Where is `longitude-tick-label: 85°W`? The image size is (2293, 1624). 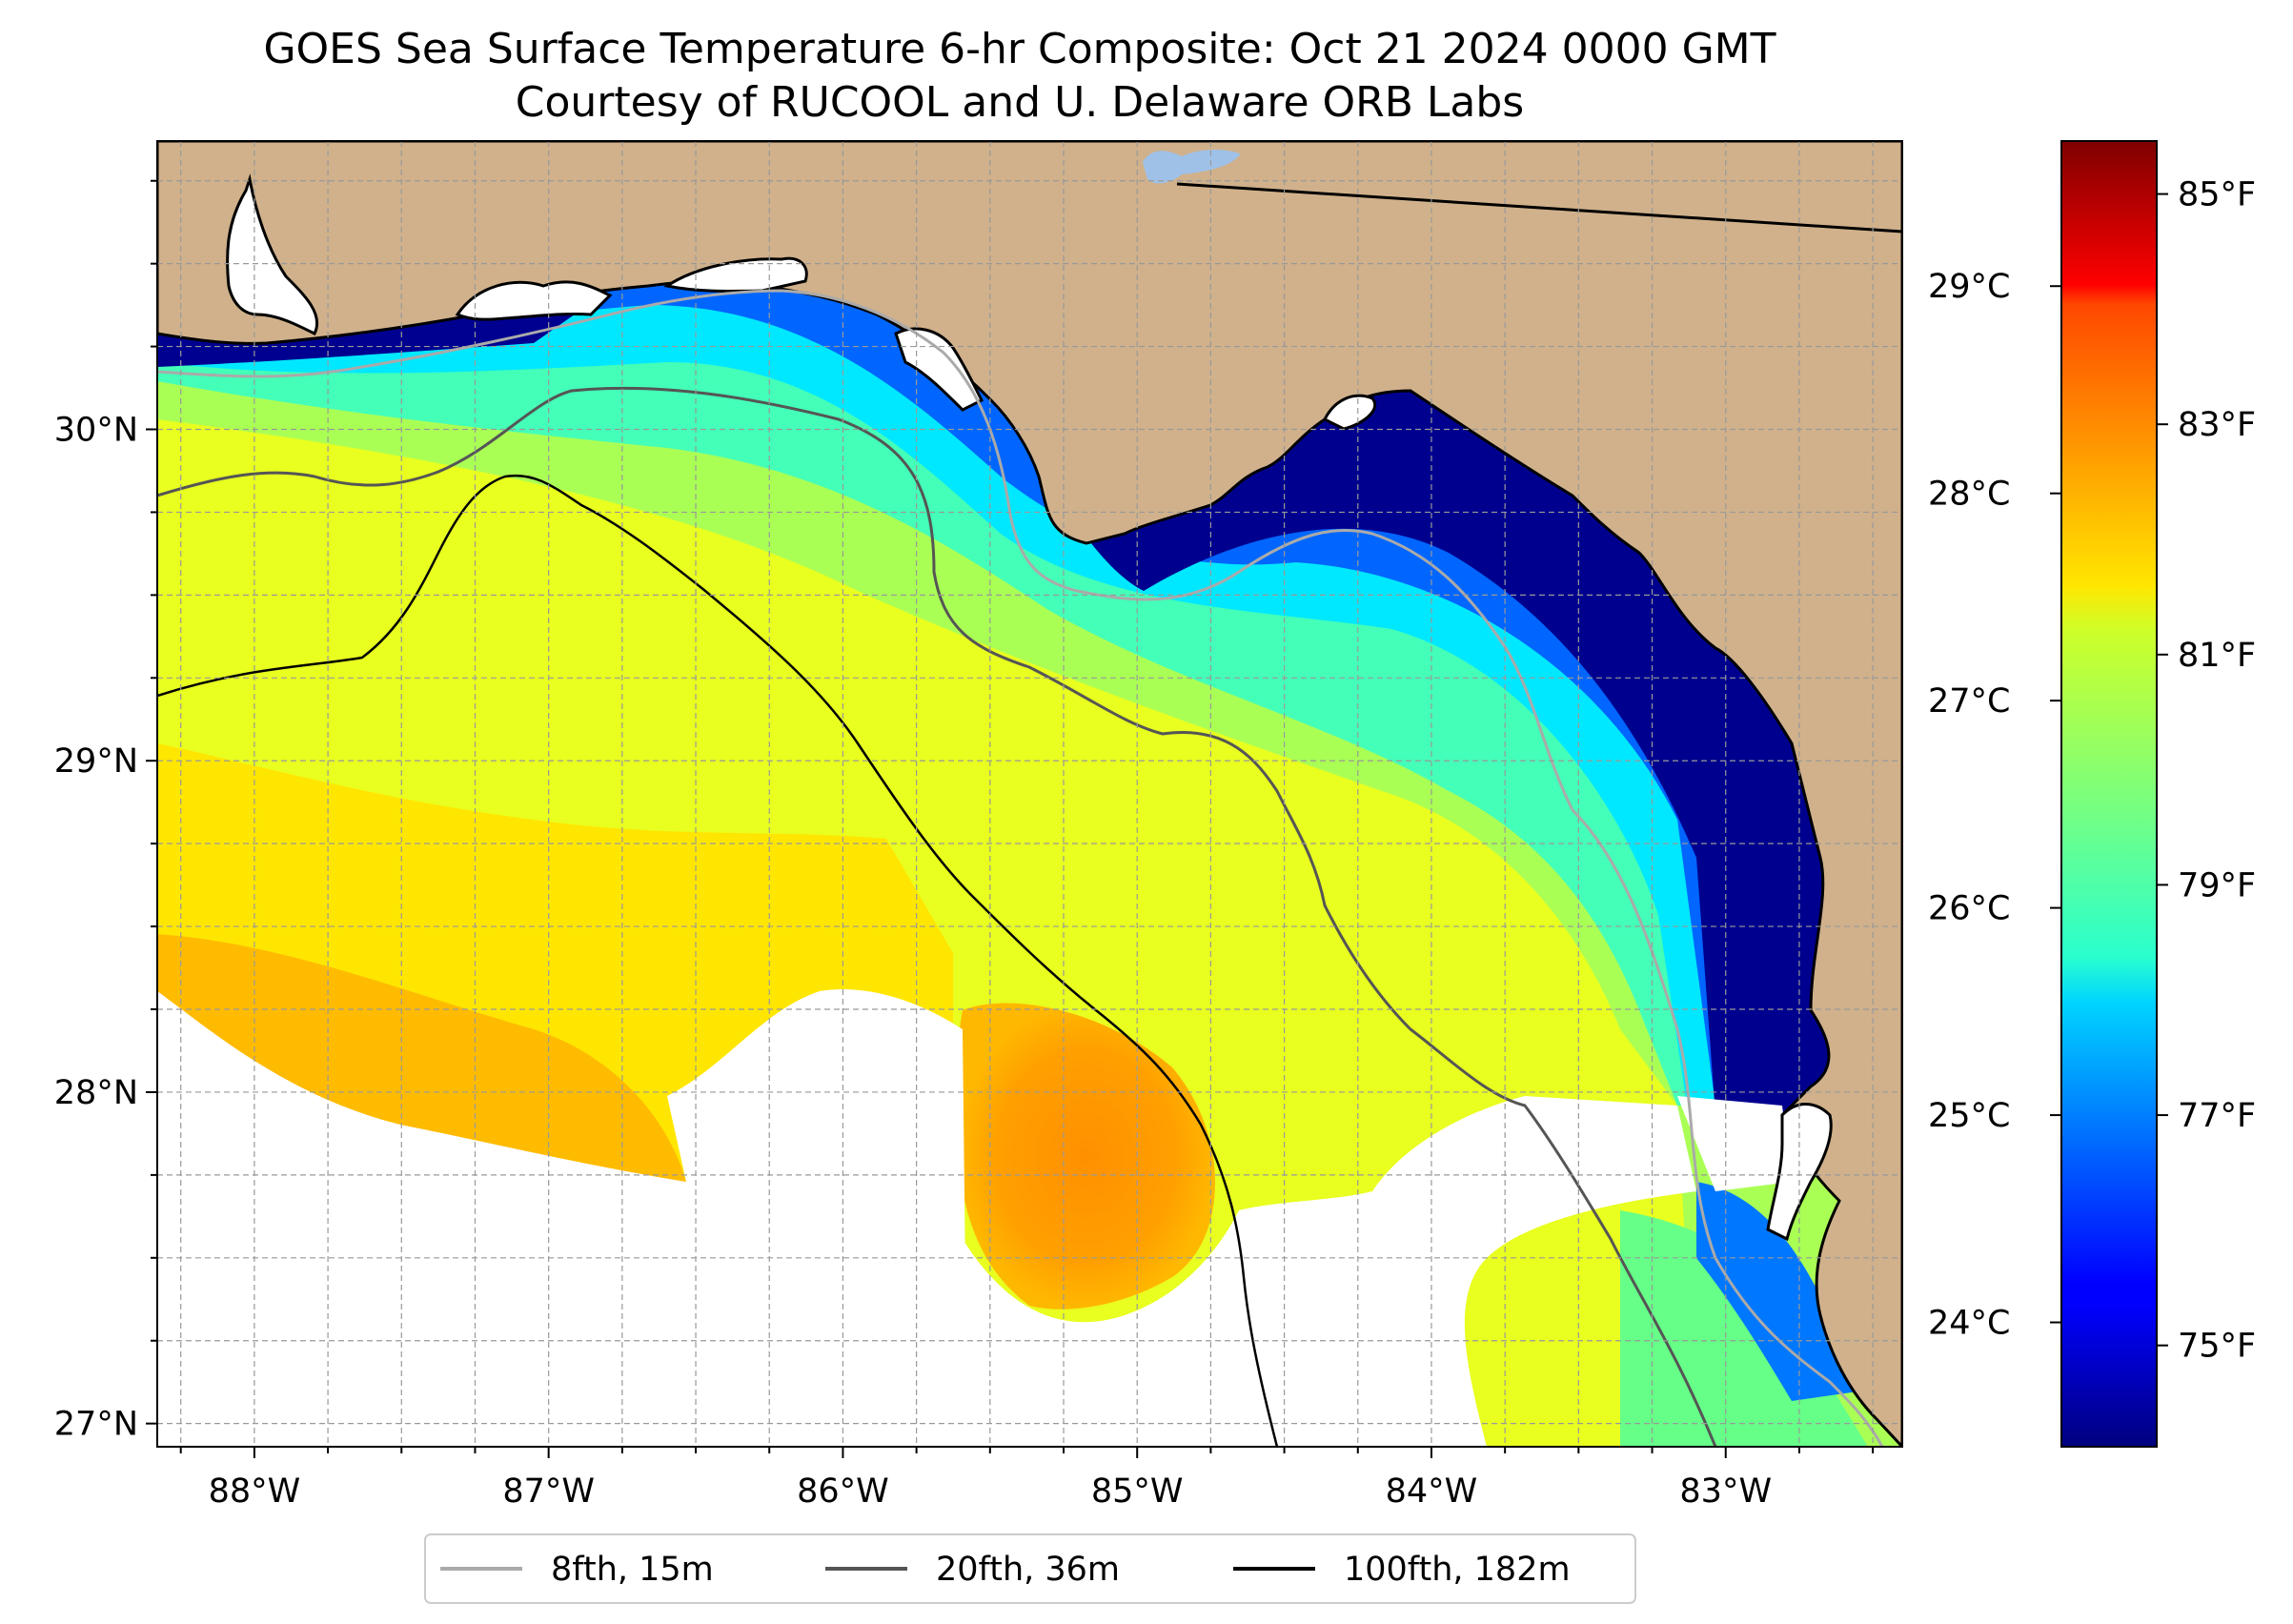
longitude-tick-label: 85°W is located at coordinates (1137, 1491).